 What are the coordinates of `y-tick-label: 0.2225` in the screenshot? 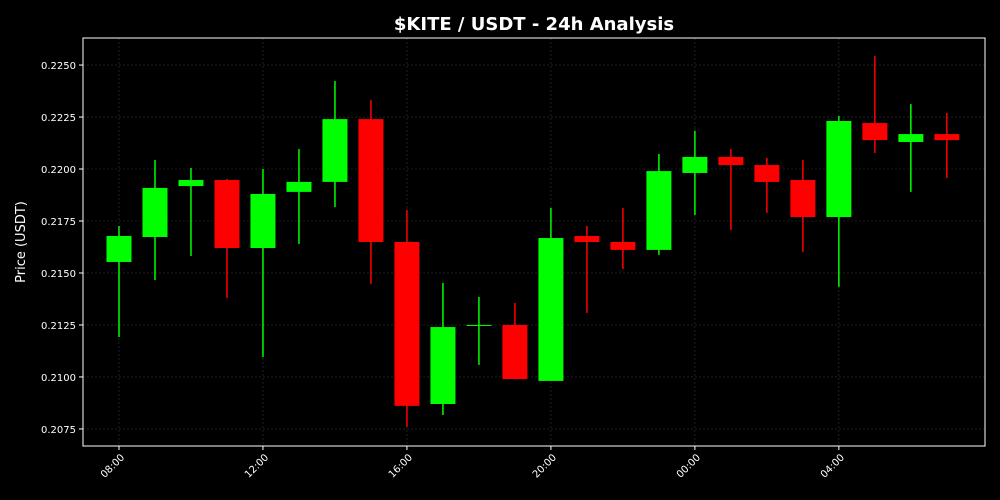 It's located at (58, 118).